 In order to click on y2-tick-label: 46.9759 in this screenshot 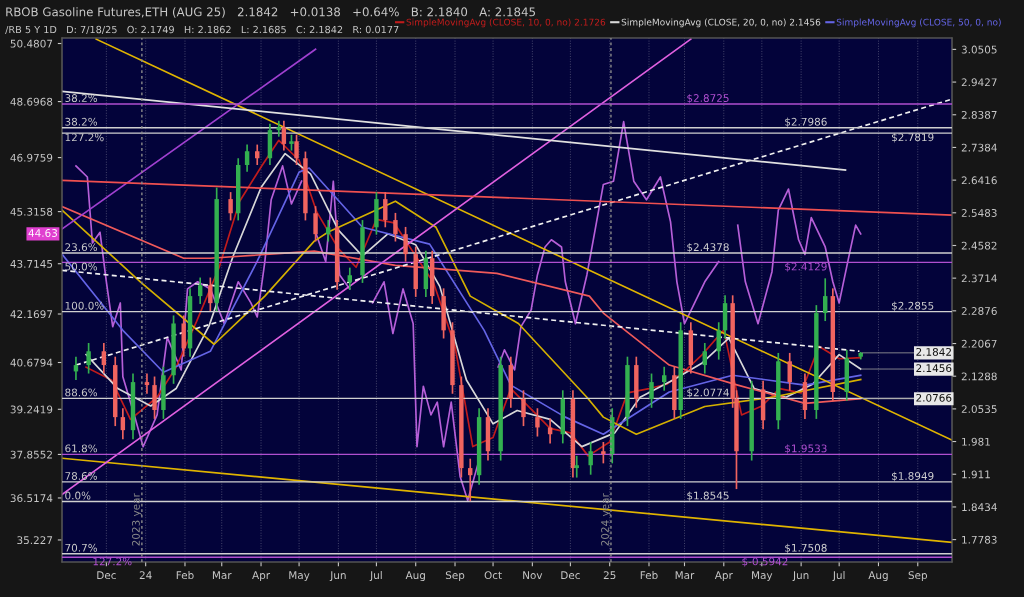, I will do `click(31, 157)`.